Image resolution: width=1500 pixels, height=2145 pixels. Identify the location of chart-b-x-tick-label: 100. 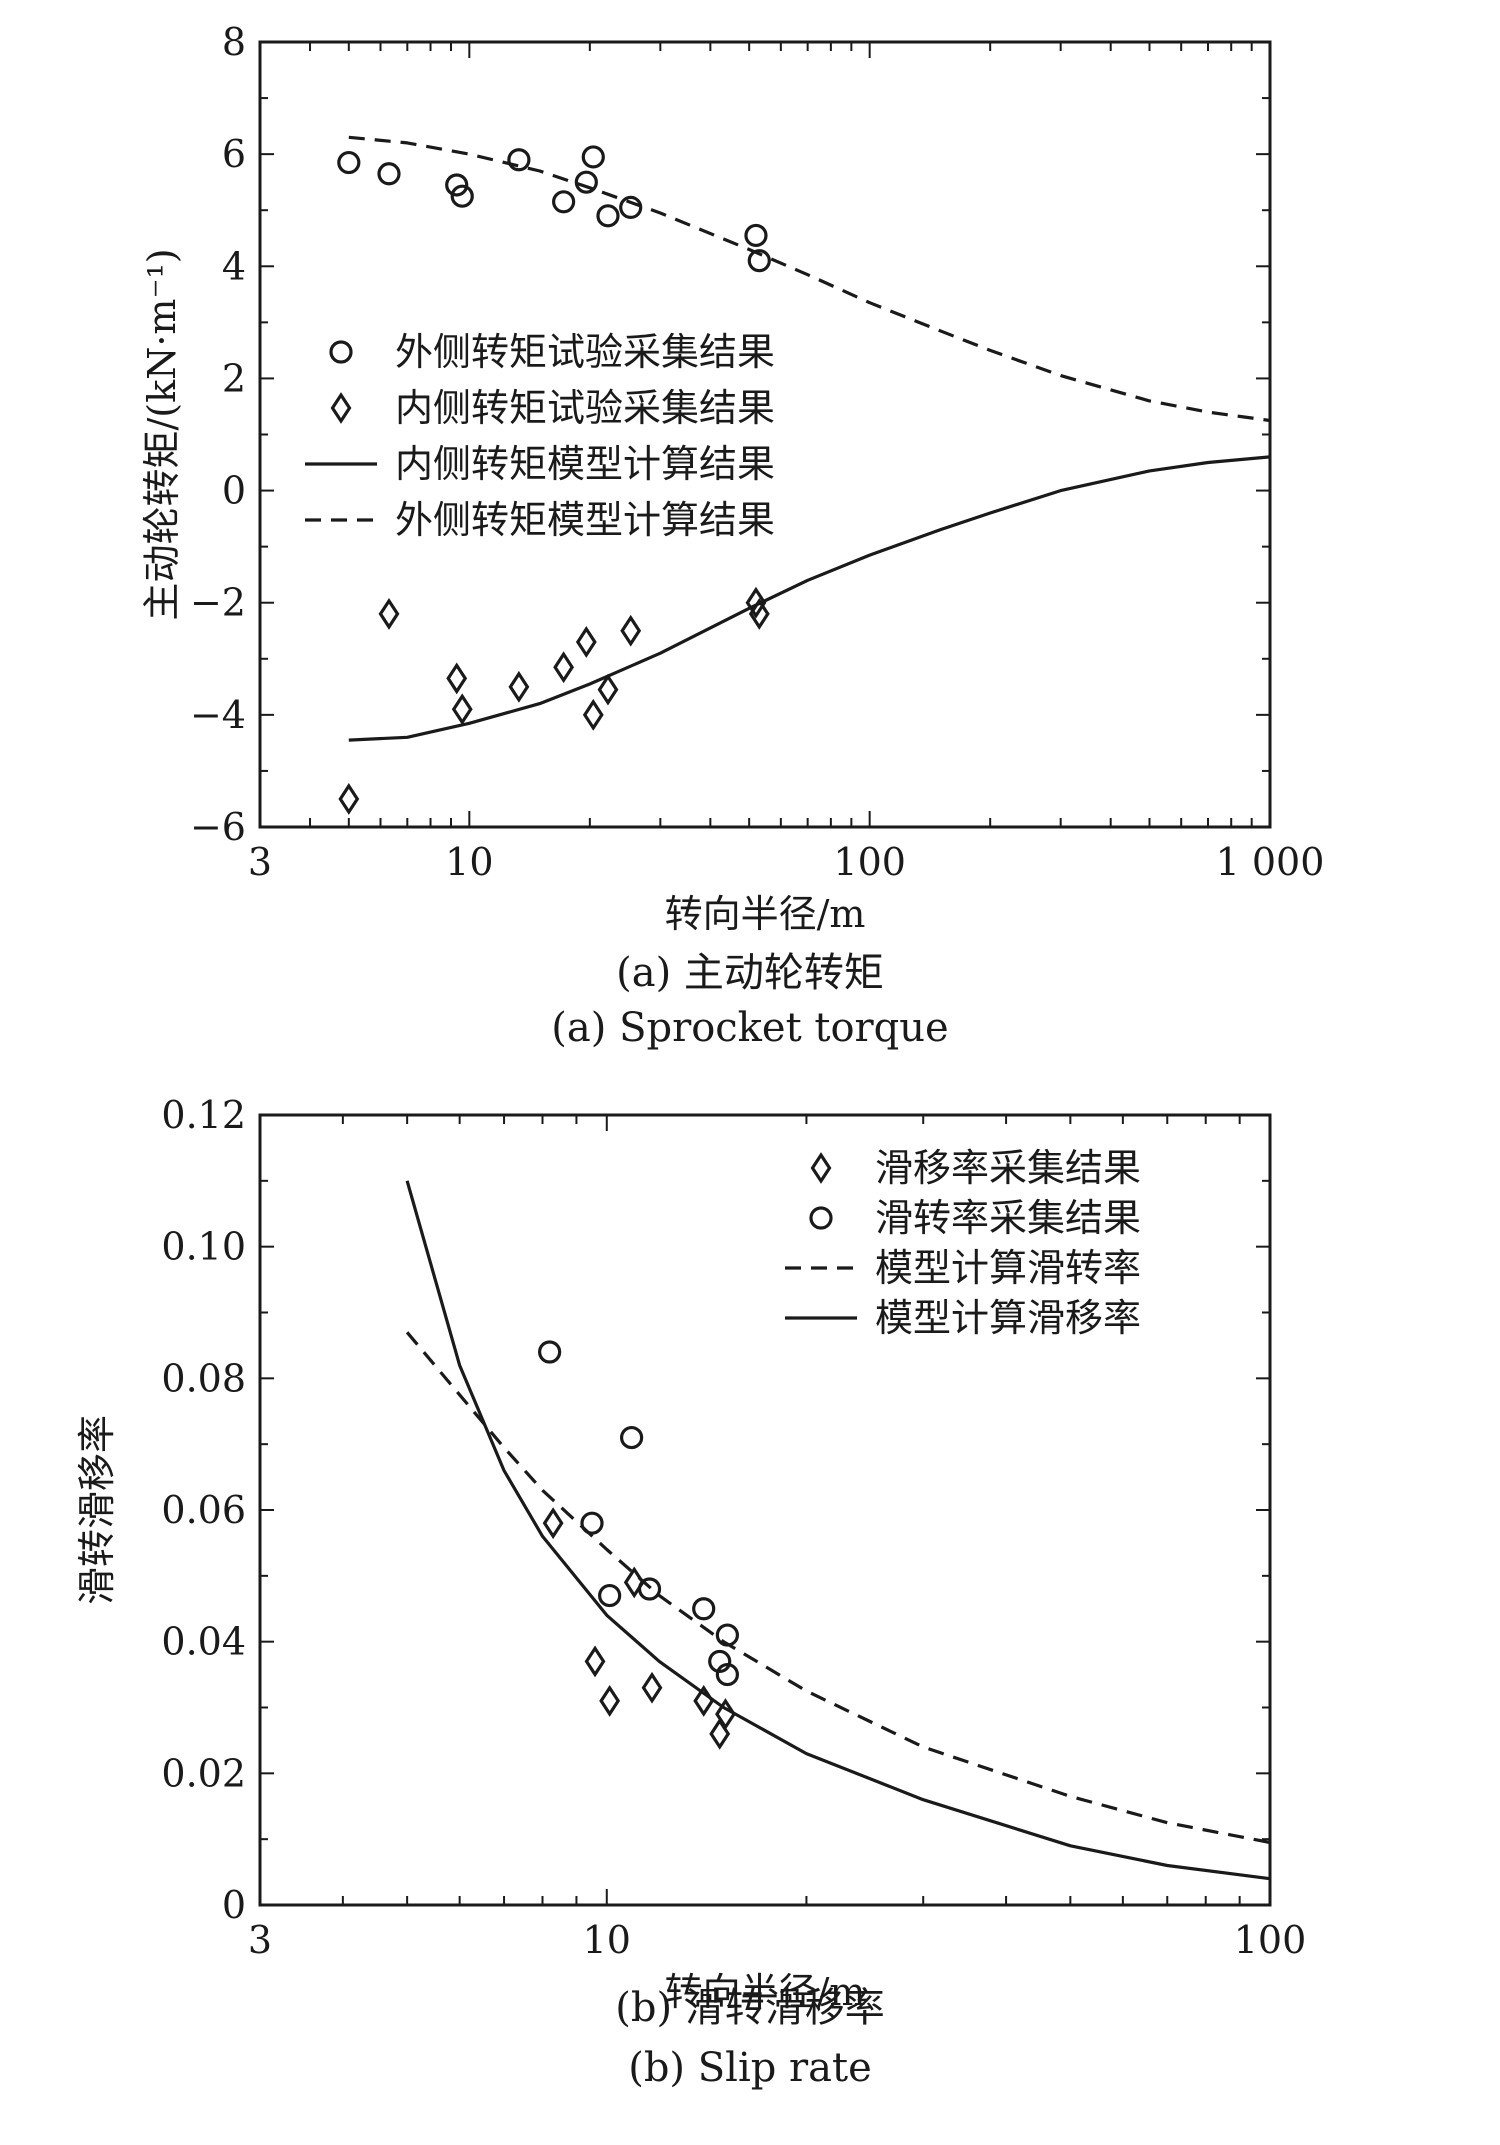
(1270, 1940).